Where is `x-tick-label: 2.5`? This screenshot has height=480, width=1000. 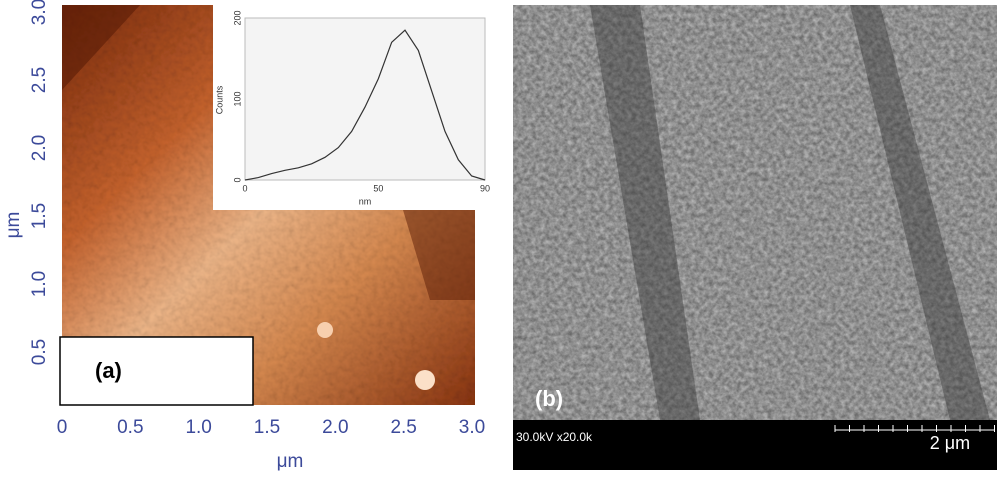 x-tick-label: 2.5 is located at coordinates (403, 427).